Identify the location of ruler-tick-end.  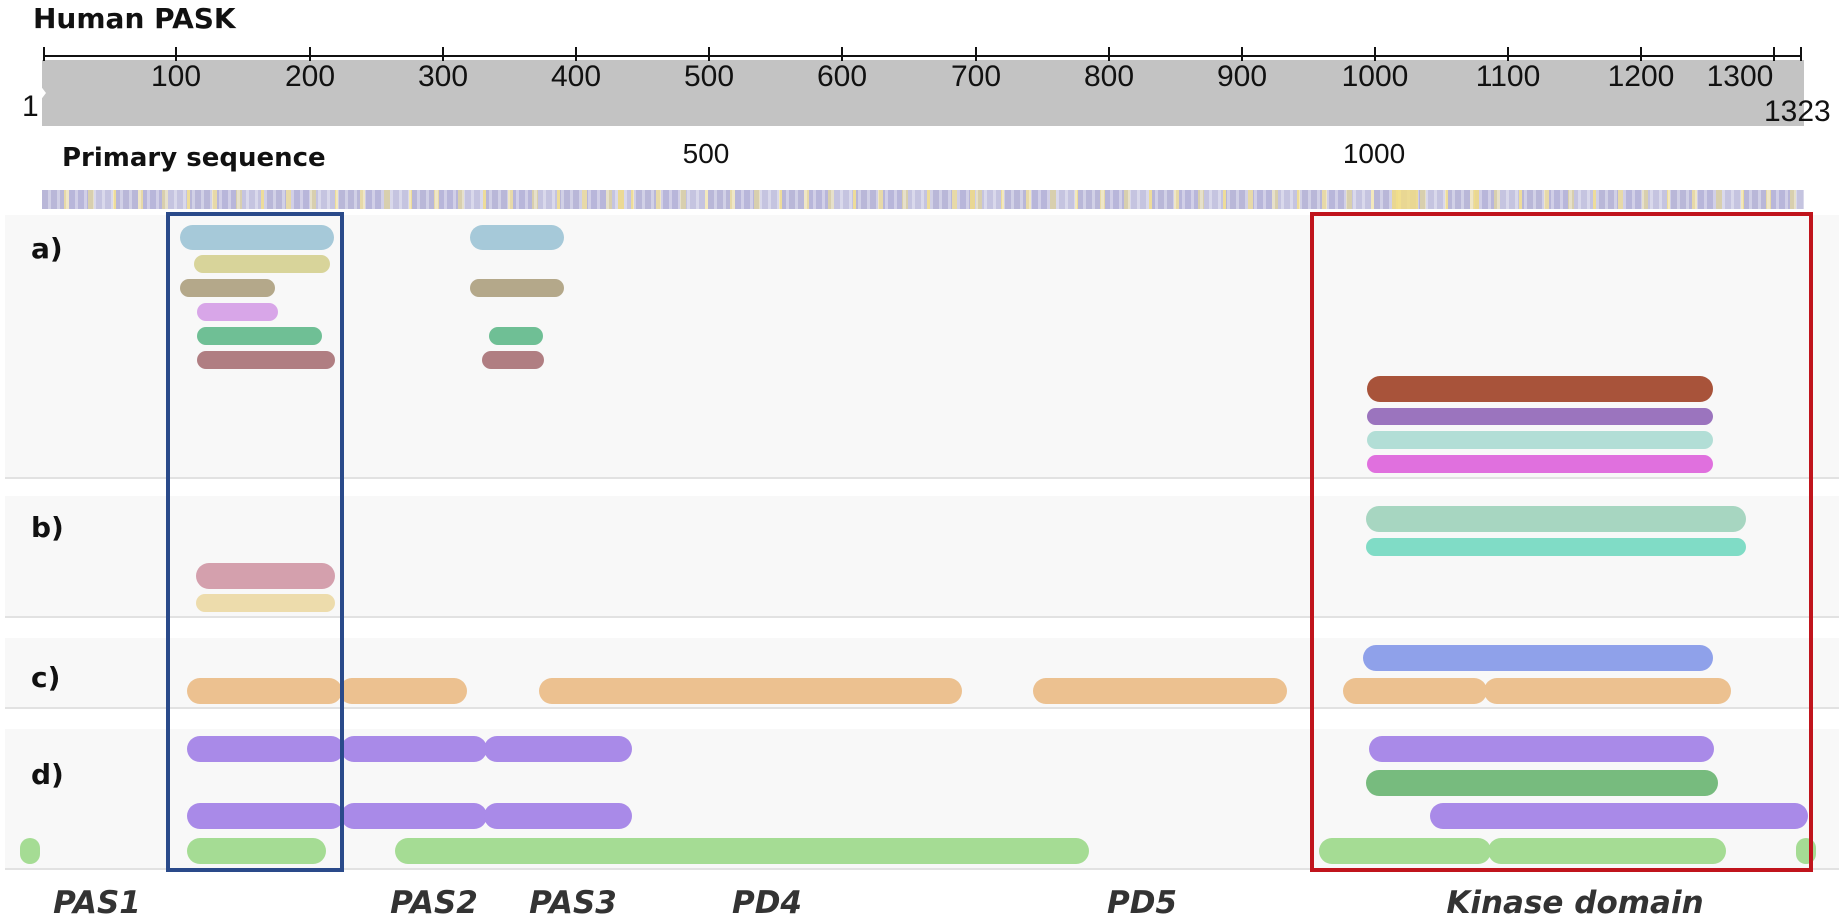
(1801, 54).